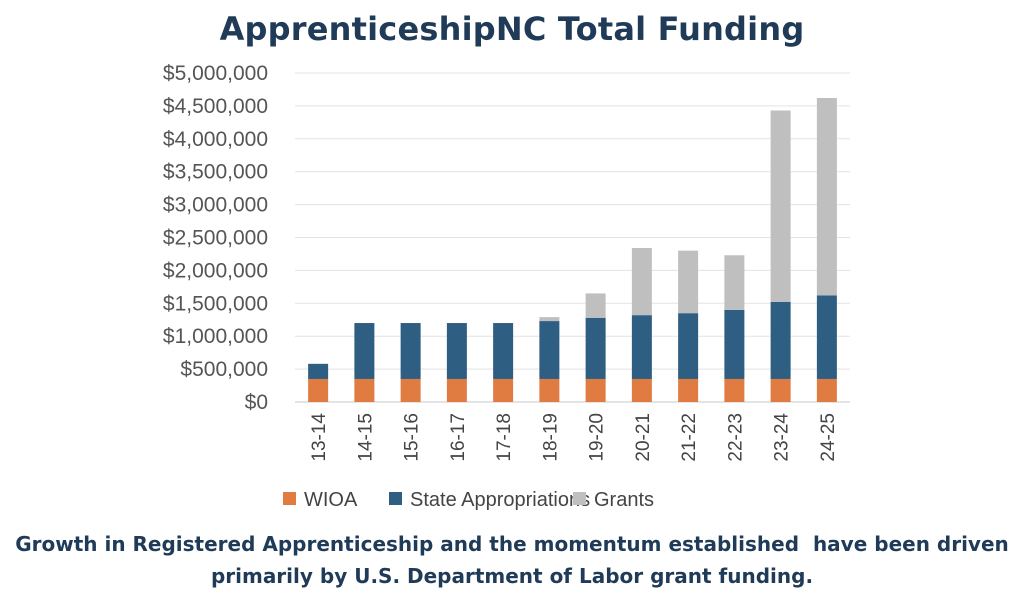  What do you see at coordinates (504, 437) in the screenshot?
I see `x-tick-label: 17-18` at bounding box center [504, 437].